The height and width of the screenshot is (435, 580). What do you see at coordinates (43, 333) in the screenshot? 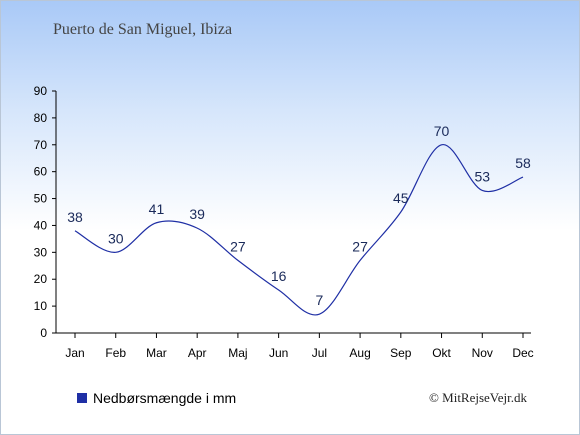
I see `y-tick-label: 0` at bounding box center [43, 333].